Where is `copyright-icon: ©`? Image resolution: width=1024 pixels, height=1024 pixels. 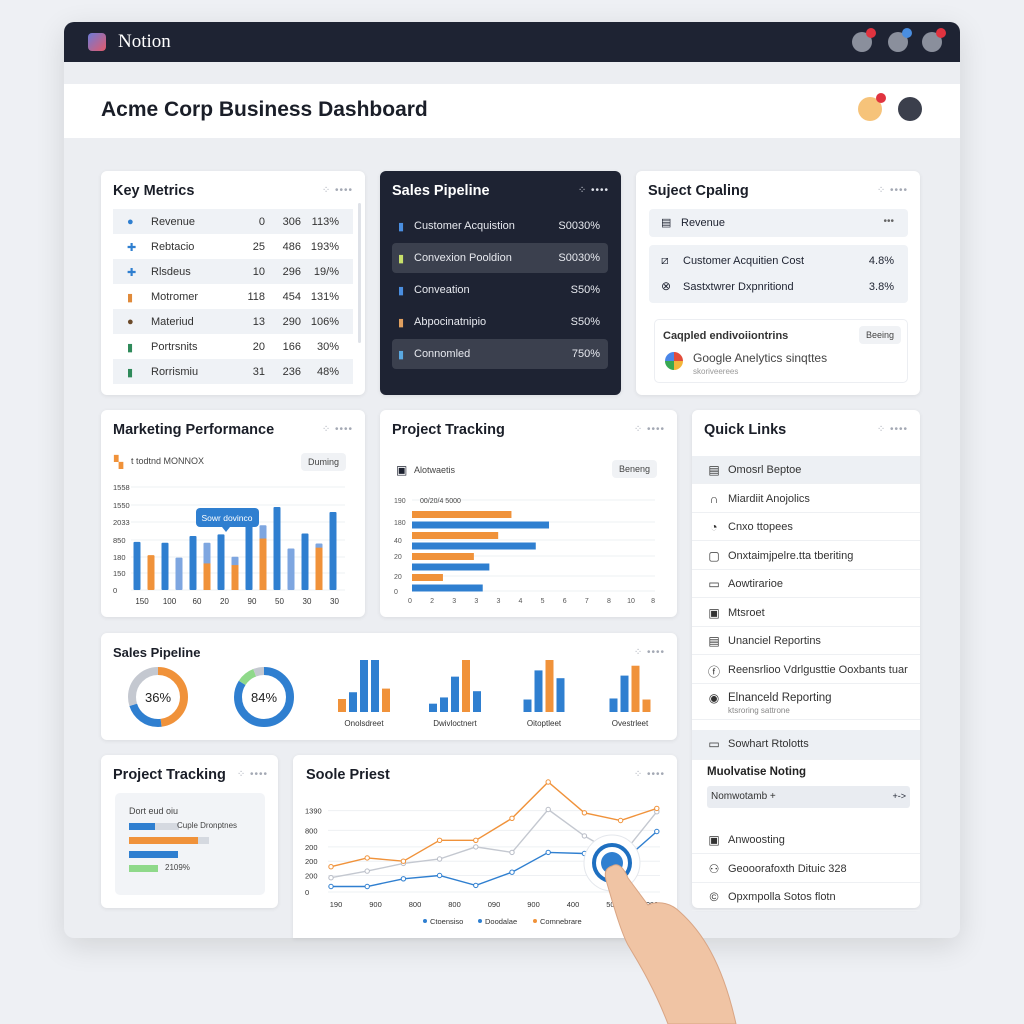 copyright-icon: © is located at coordinates (714, 897).